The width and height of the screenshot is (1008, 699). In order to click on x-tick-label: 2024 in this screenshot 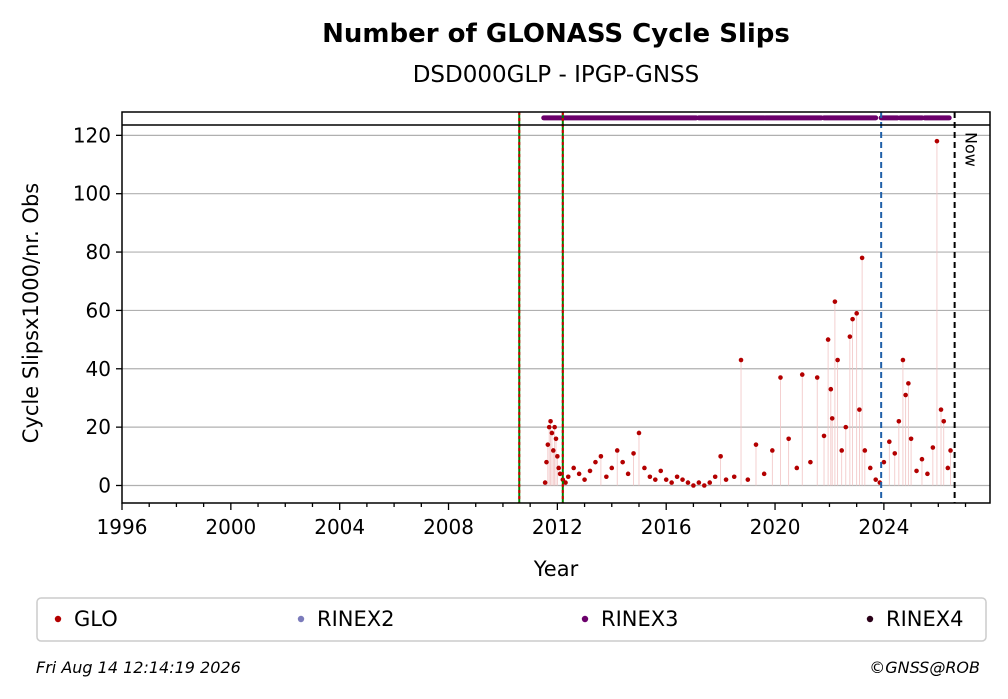, I will do `click(883, 527)`.